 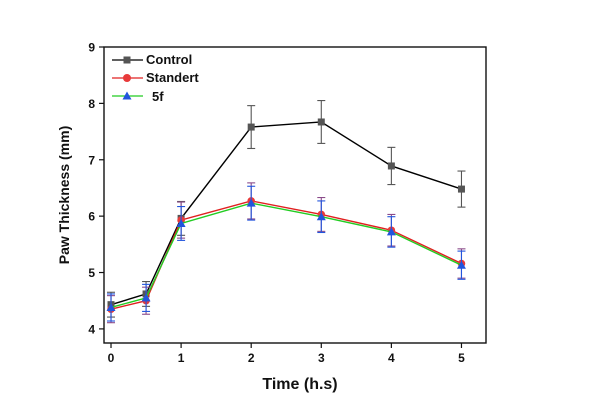 I want to click on y-tick-label: 6, so click(x=91, y=217).